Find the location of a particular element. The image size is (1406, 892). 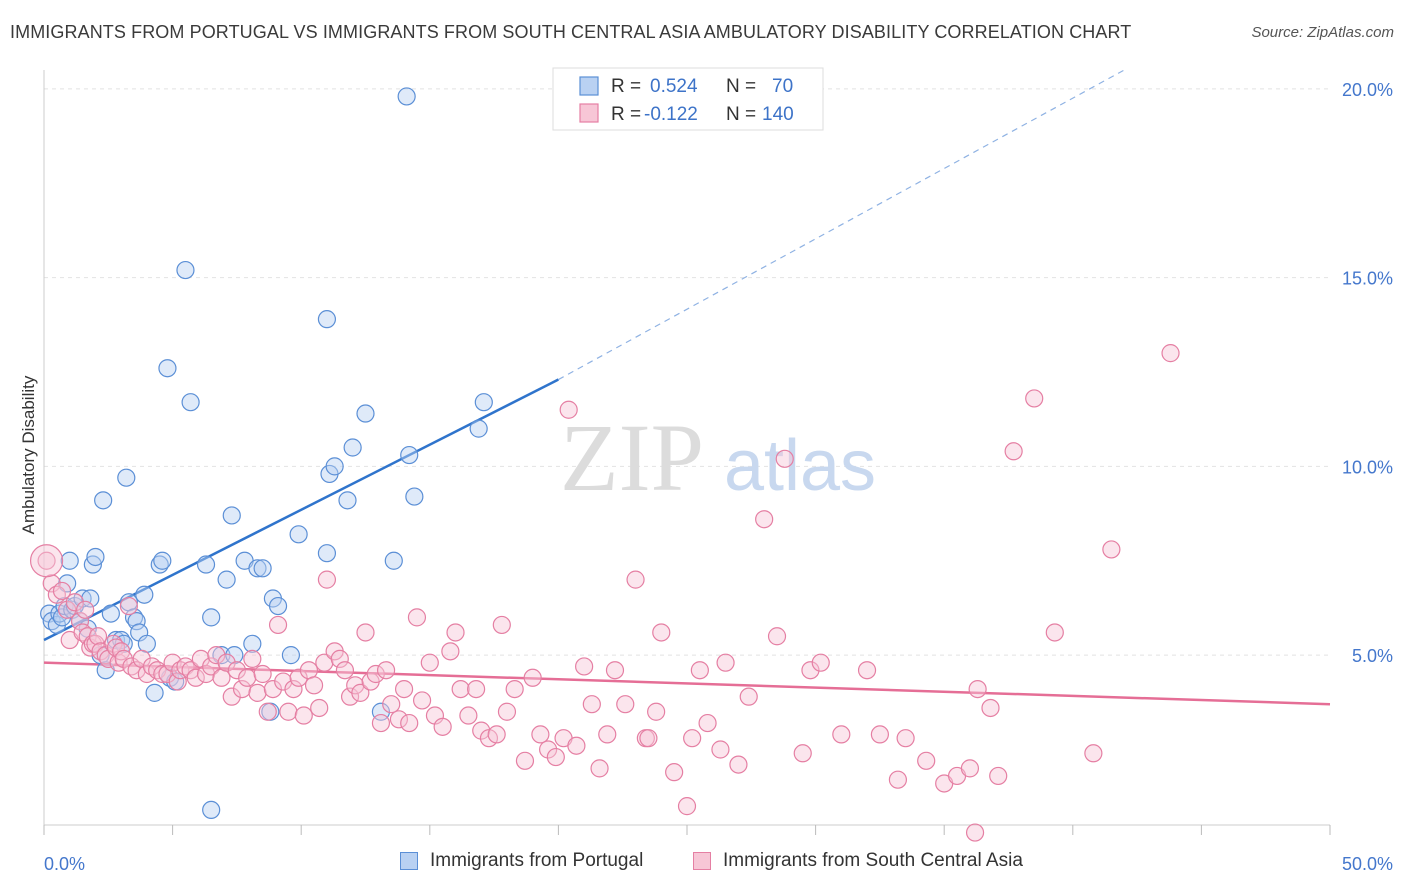

bottom-legend-item-portugal: Immigrants from Portugal is located at coordinates (521, 861).